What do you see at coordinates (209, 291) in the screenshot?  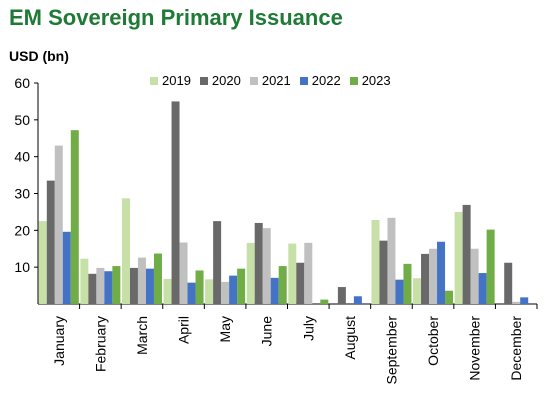 I see `bar-2019-may` at bounding box center [209, 291].